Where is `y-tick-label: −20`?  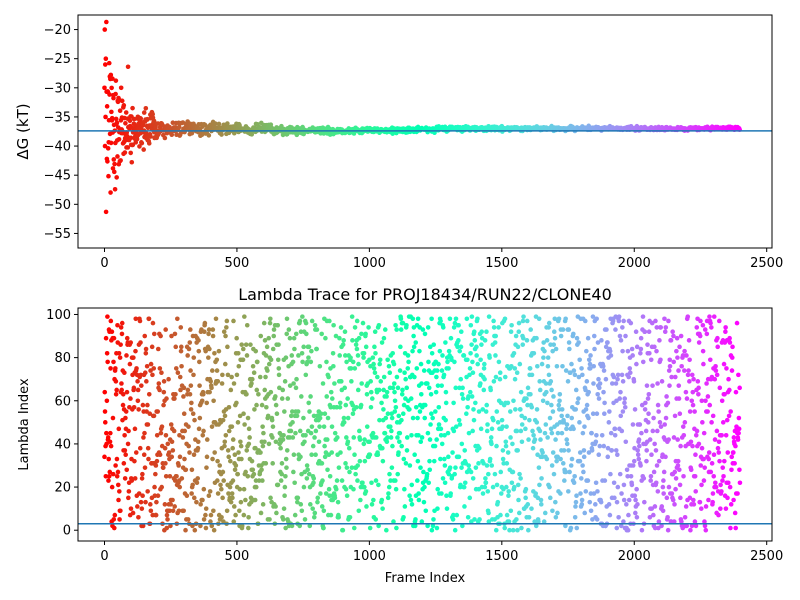 y-tick-label: −20 is located at coordinates (57, 30).